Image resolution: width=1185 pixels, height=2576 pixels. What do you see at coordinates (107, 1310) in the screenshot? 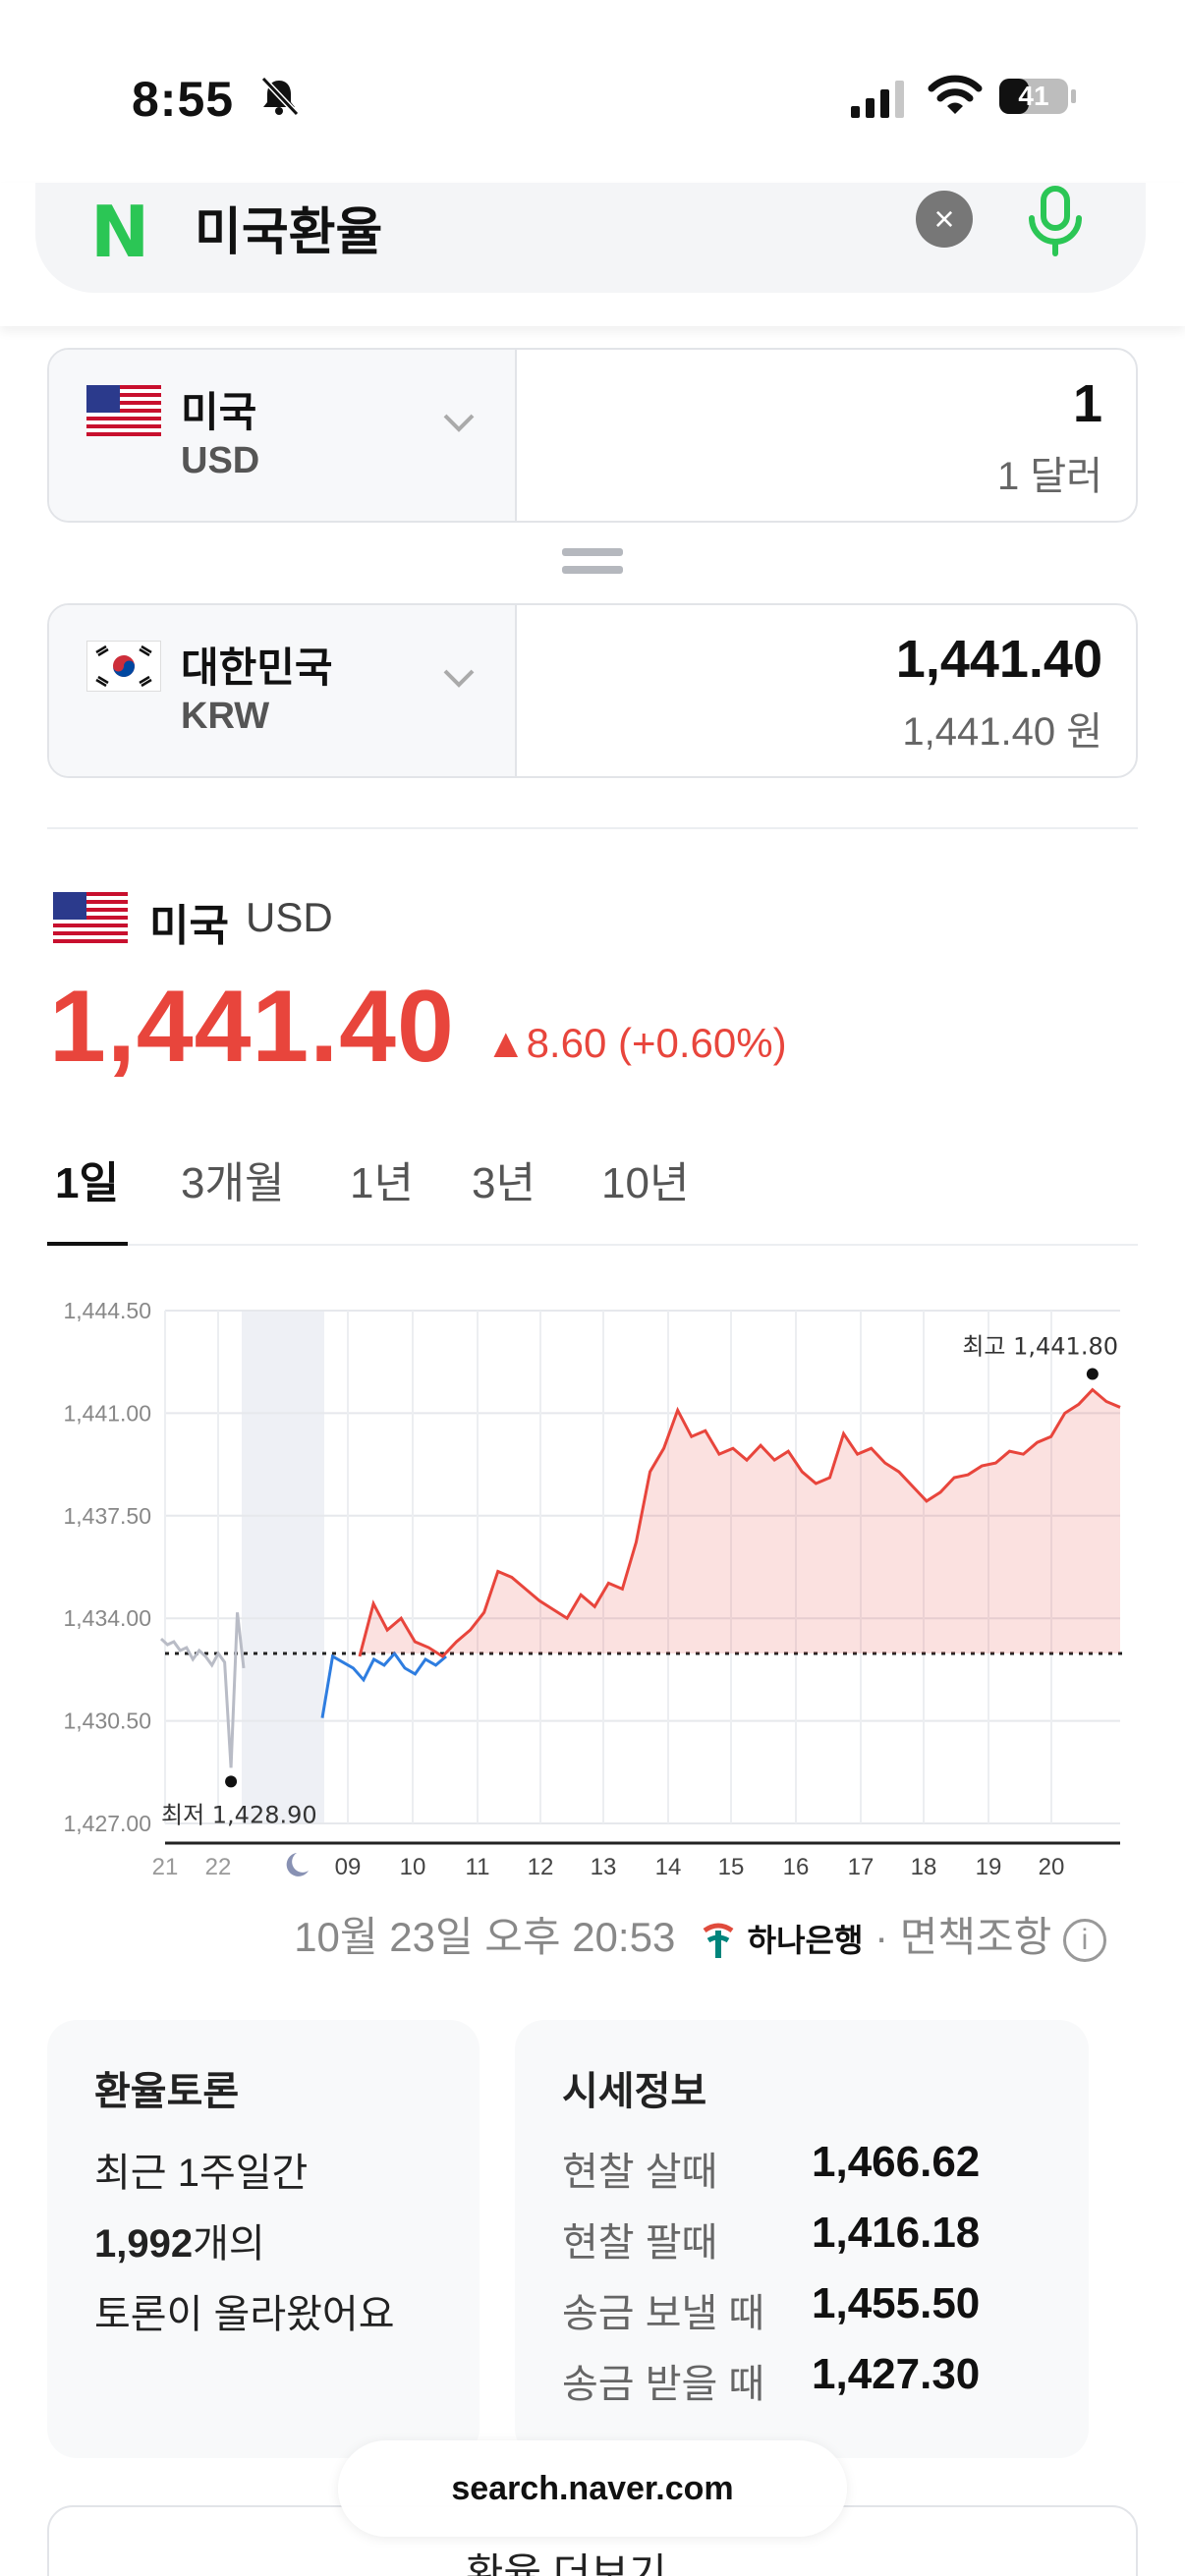
I see `y-tick-label: 1,444.50` at bounding box center [107, 1310].